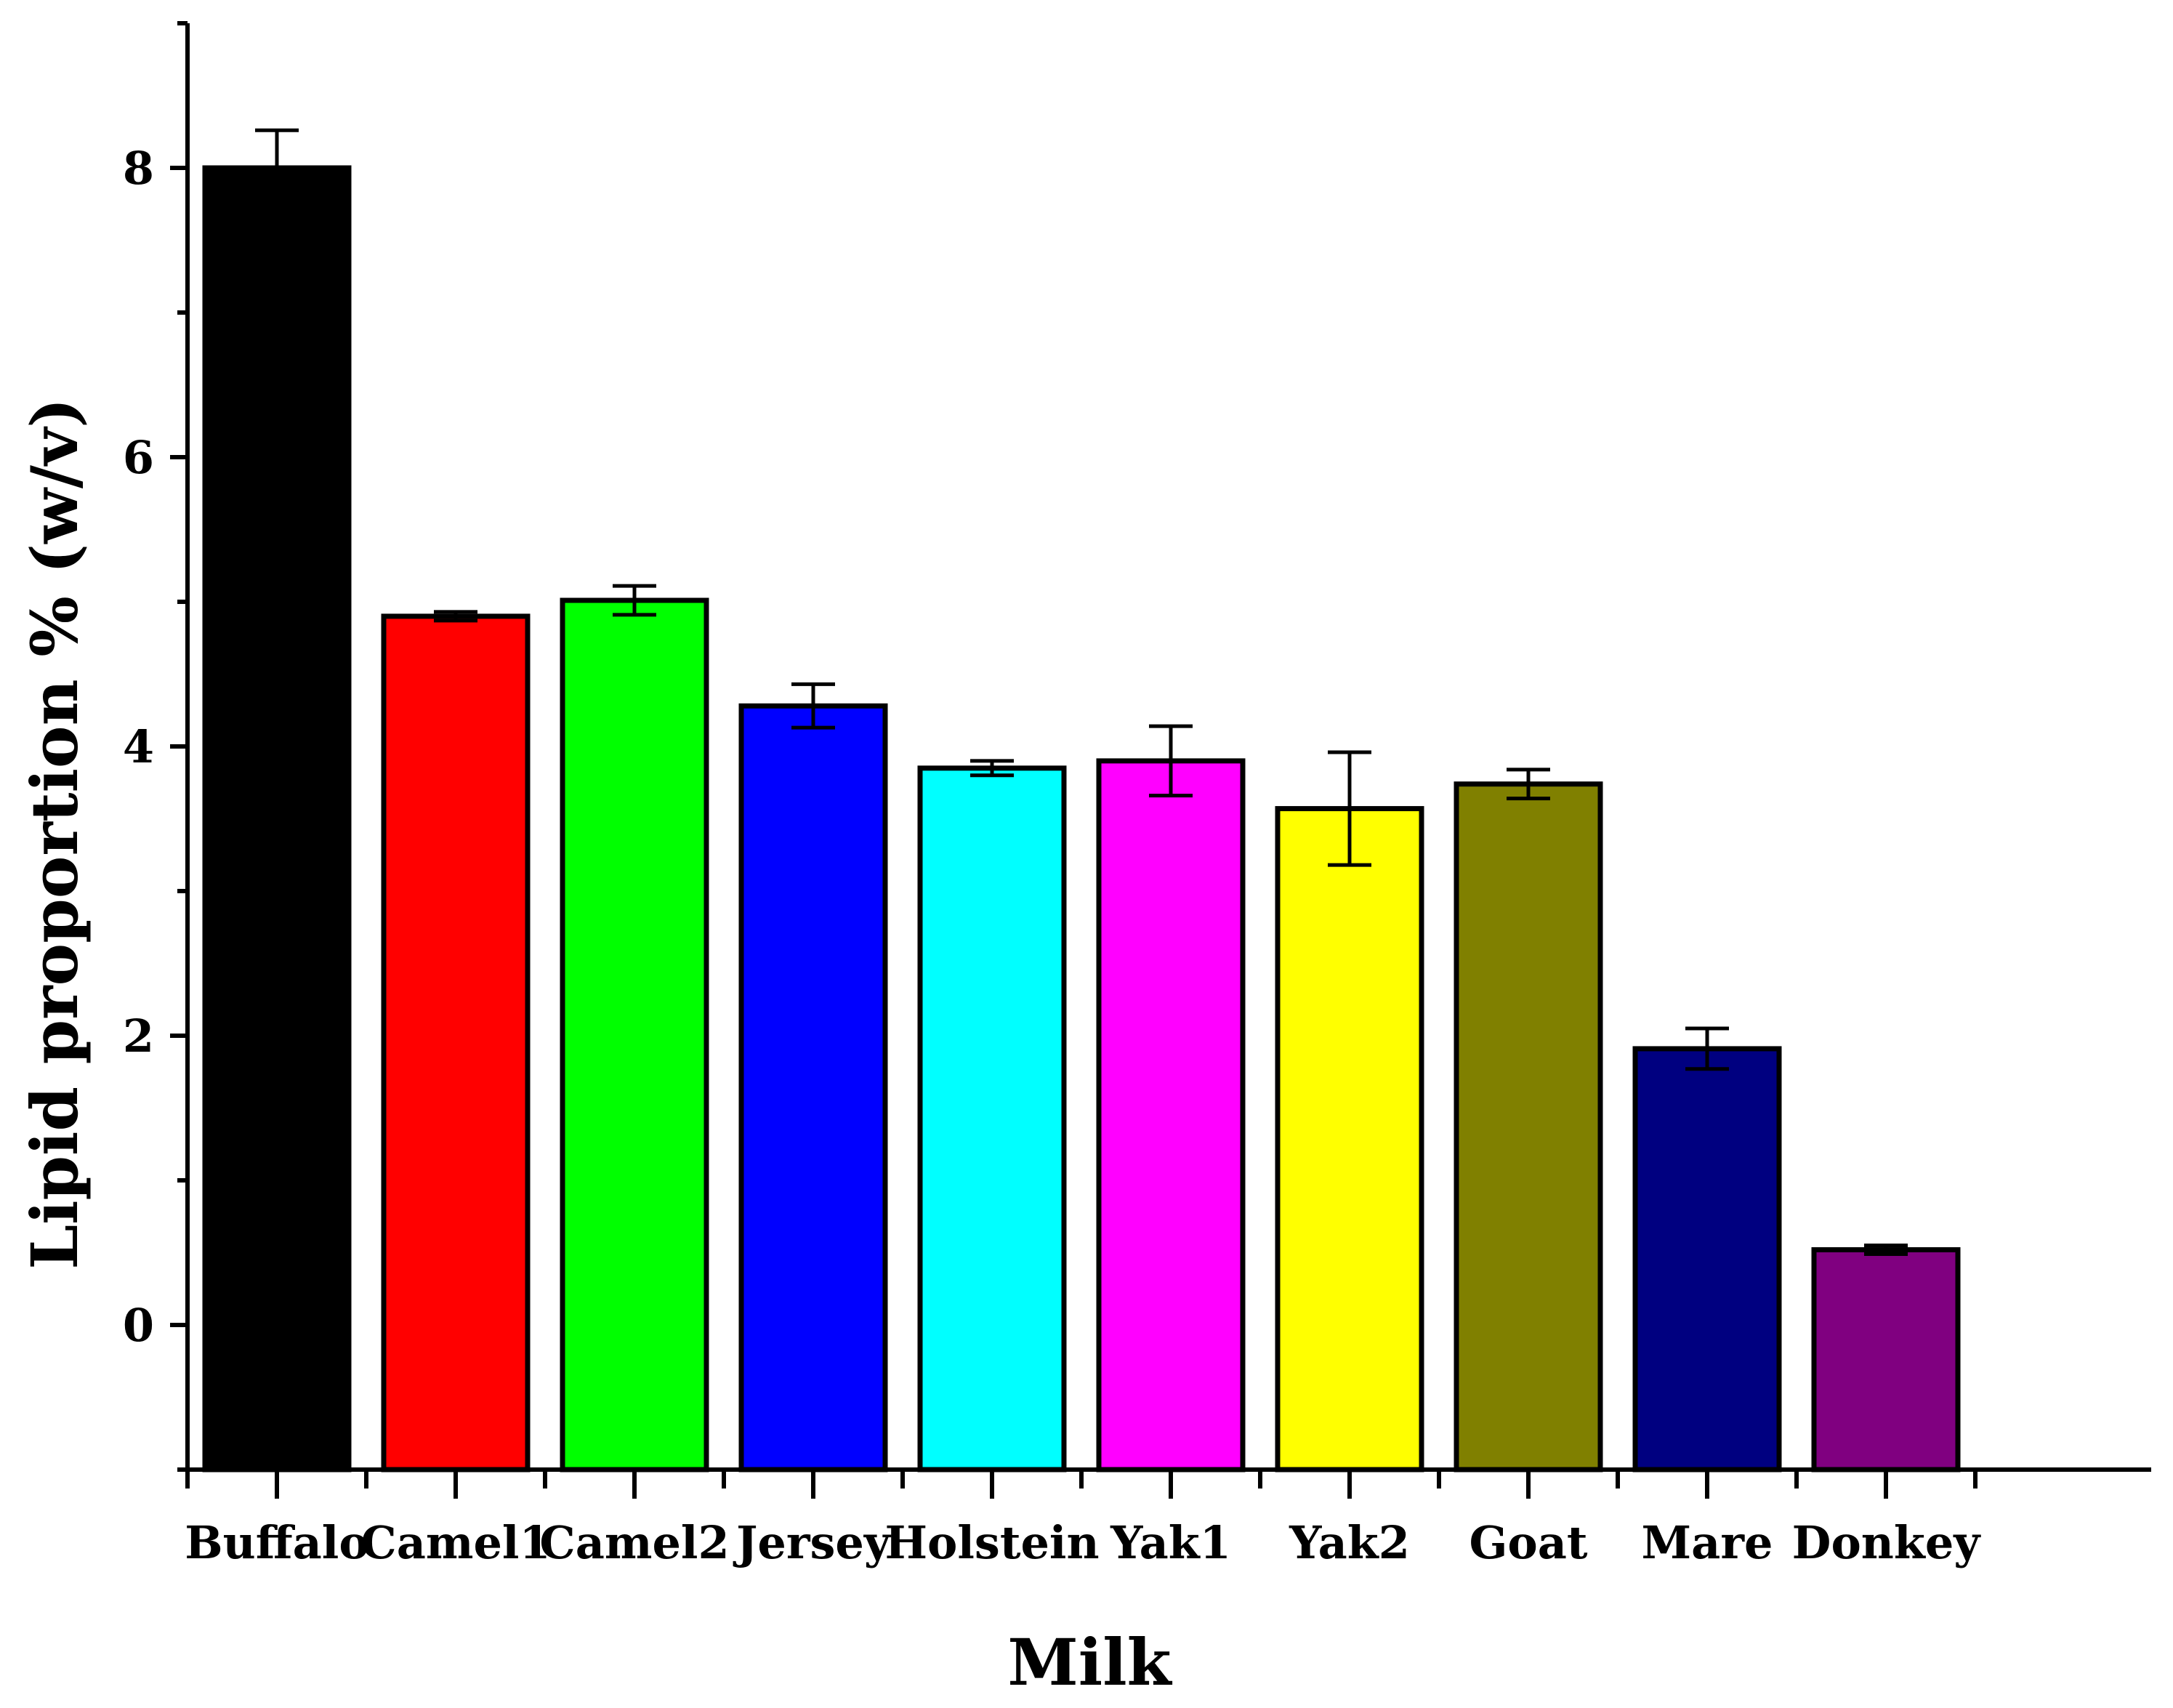  Describe the element at coordinates (1886, 1360) in the screenshot. I see `bar-donkey` at that location.